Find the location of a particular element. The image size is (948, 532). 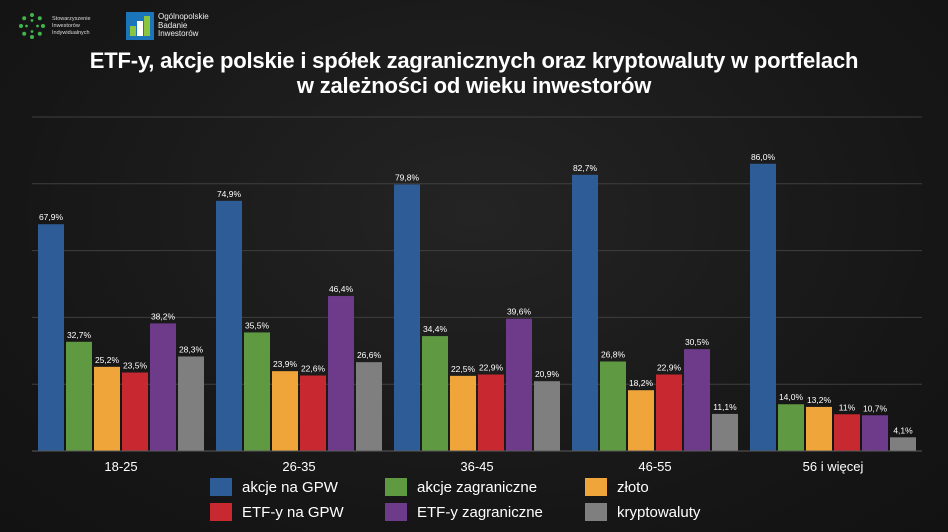

data-label: 38,2% is located at coordinates (163, 316).